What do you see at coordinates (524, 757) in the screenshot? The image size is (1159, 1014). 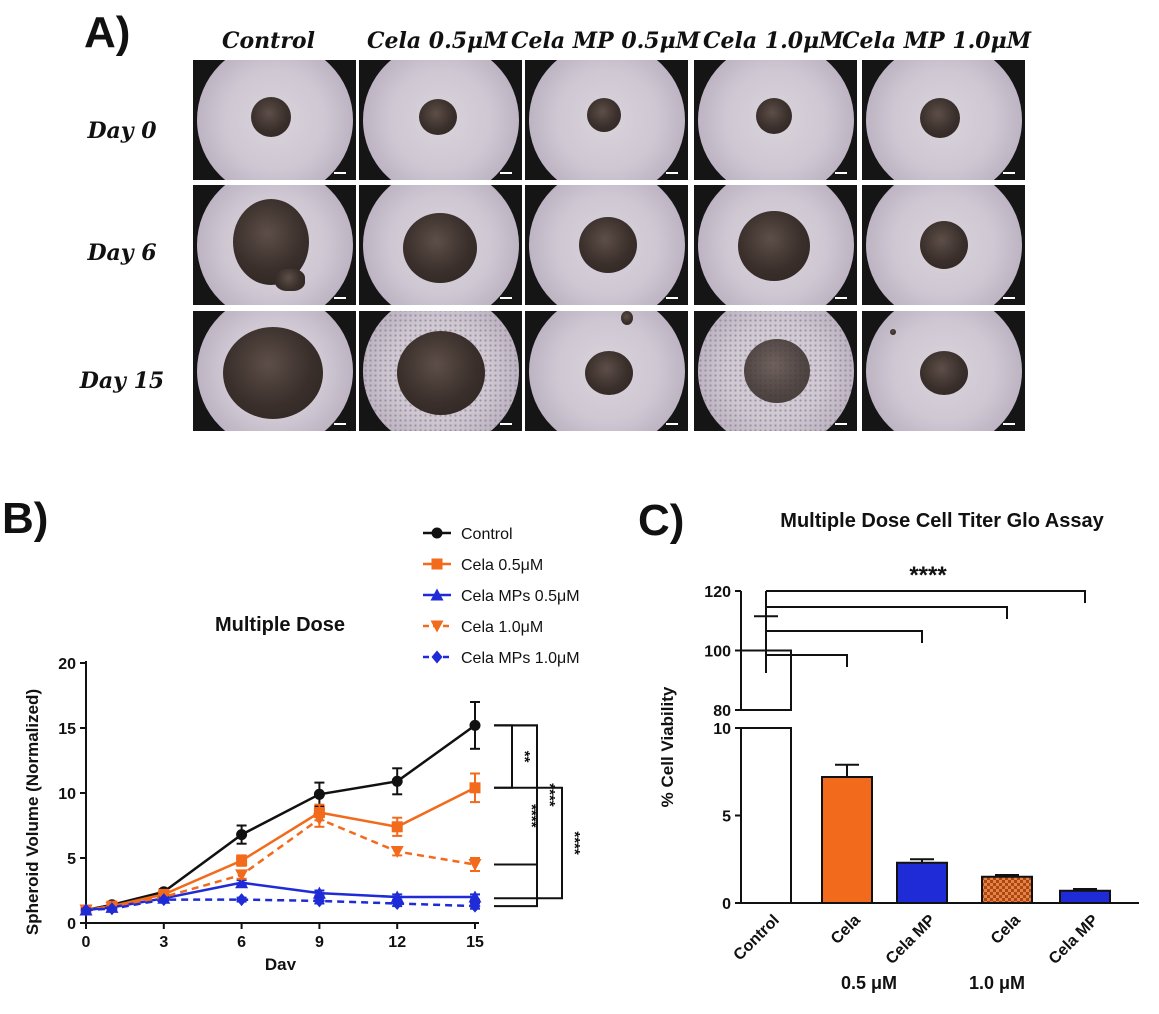 I see `significance-label: **` at bounding box center [524, 757].